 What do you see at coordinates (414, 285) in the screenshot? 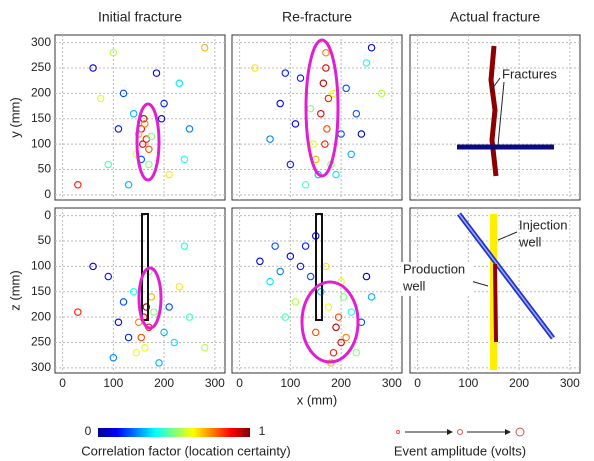
I see `annotation: well` at bounding box center [414, 285].